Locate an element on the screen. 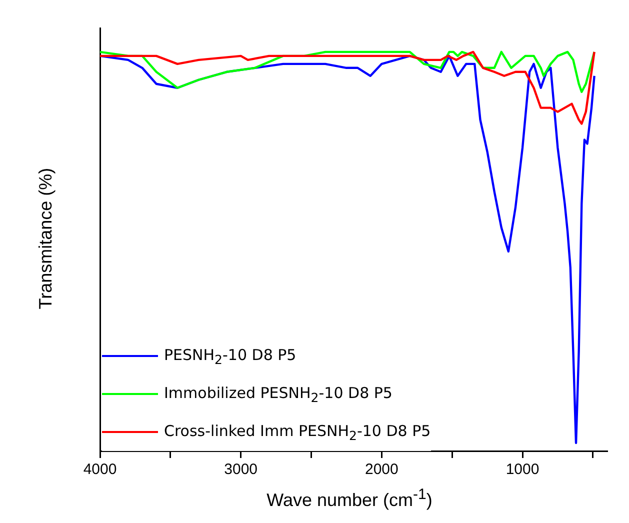 Image resolution: width=629 pixels, height=523 pixels. legend-label: Cross-linked Imm PESNH$_{2}$-10 D8 P5 is located at coordinates (297, 432).